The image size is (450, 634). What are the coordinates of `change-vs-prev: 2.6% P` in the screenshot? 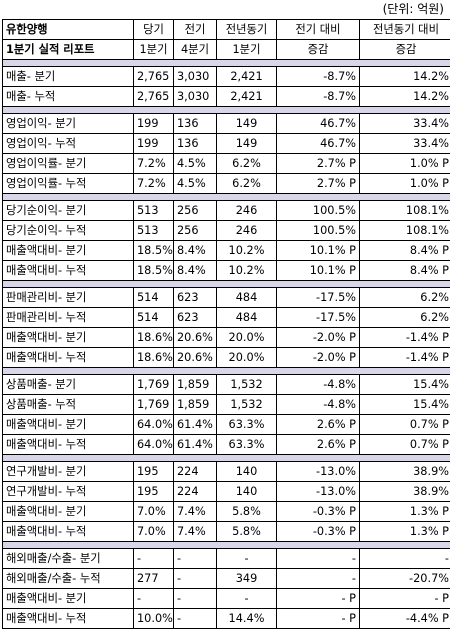 It's located at (318, 444).